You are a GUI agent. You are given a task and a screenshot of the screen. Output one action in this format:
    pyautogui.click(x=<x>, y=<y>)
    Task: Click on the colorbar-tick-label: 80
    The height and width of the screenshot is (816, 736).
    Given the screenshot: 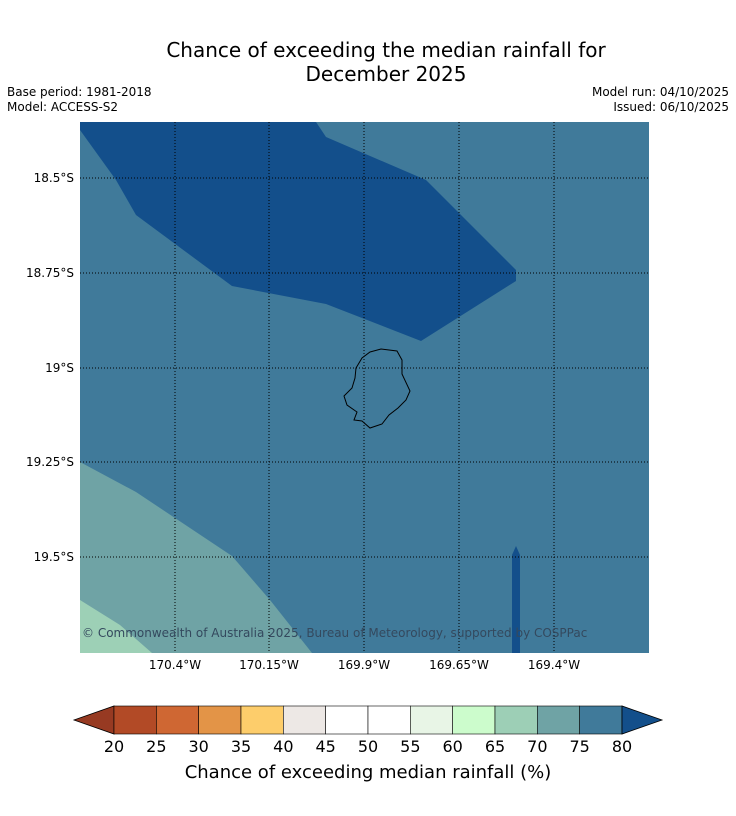 What is the action you would take?
    pyautogui.click(x=622, y=746)
    